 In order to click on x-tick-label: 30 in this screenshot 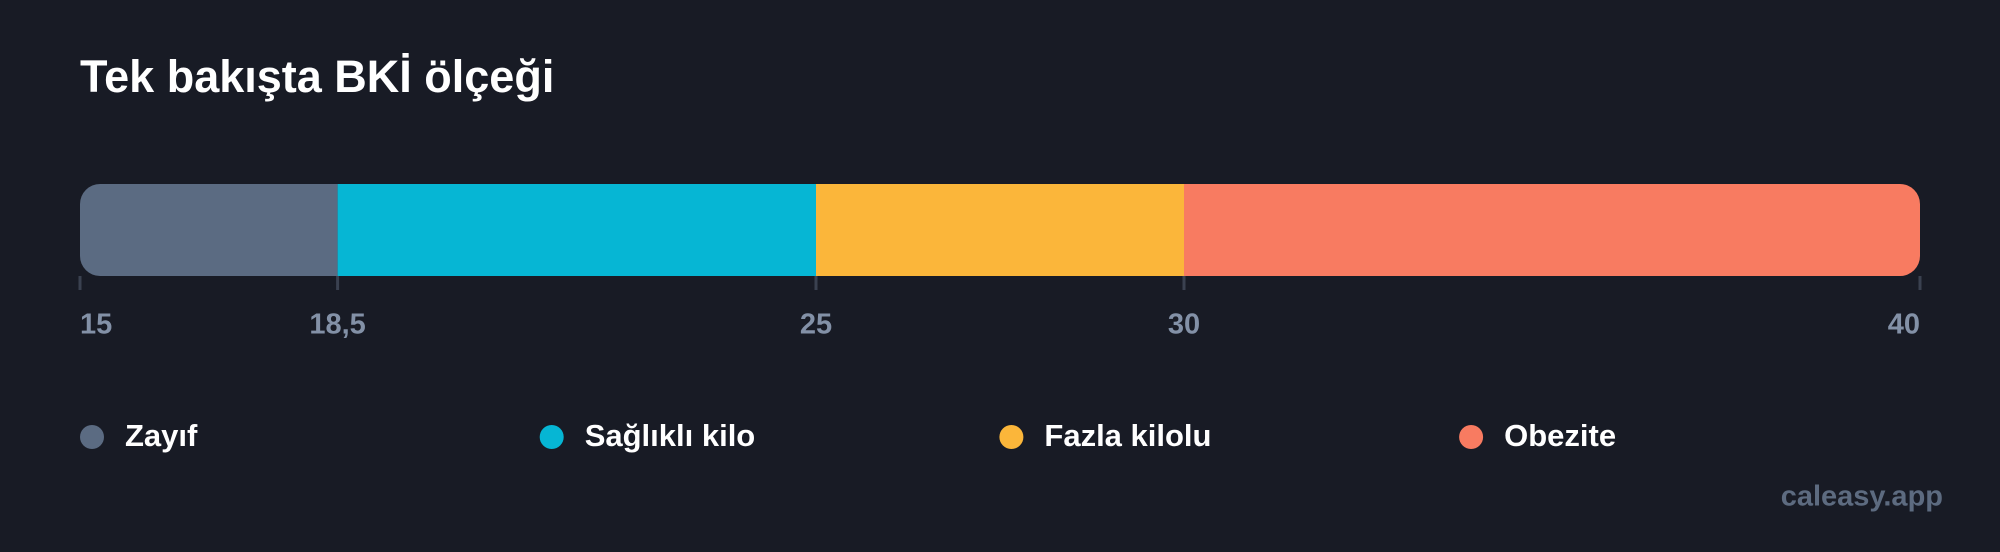, I will do `click(1184, 325)`.